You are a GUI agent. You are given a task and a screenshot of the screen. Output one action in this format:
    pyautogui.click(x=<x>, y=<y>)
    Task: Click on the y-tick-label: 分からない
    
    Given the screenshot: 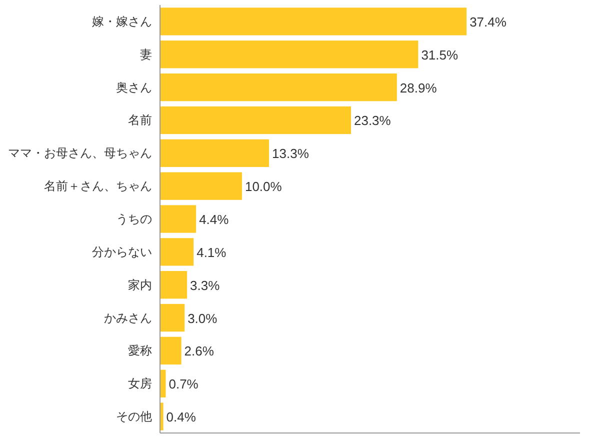 What is the action you would take?
    pyautogui.click(x=122, y=251)
    